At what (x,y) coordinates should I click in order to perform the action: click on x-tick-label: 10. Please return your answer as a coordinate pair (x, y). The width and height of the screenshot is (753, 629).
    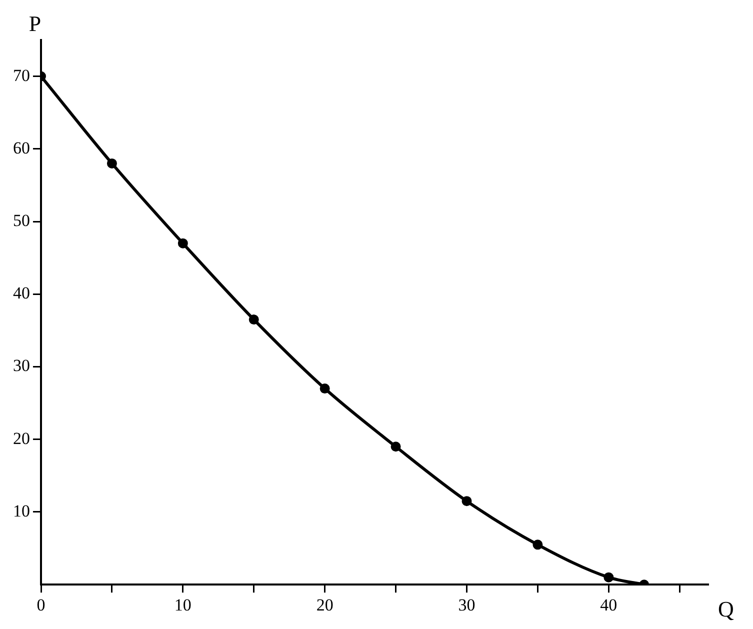
    Looking at the image, I should click on (183, 604).